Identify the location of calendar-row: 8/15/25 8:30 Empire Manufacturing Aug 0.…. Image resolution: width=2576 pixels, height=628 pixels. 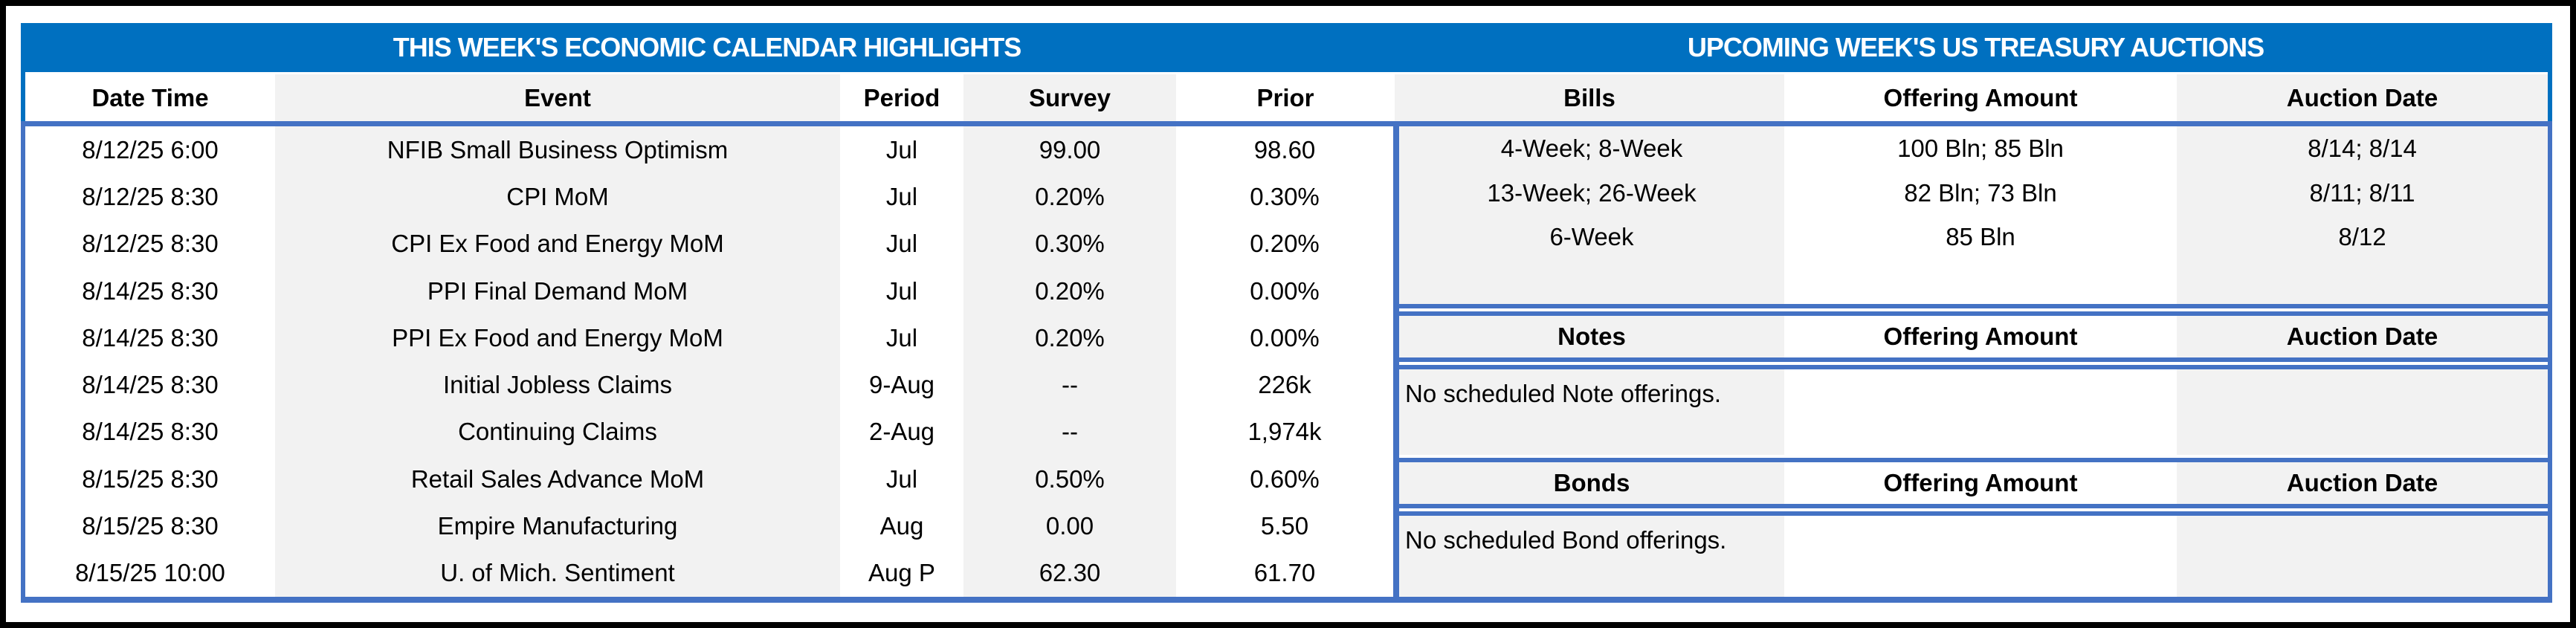
(709, 526).